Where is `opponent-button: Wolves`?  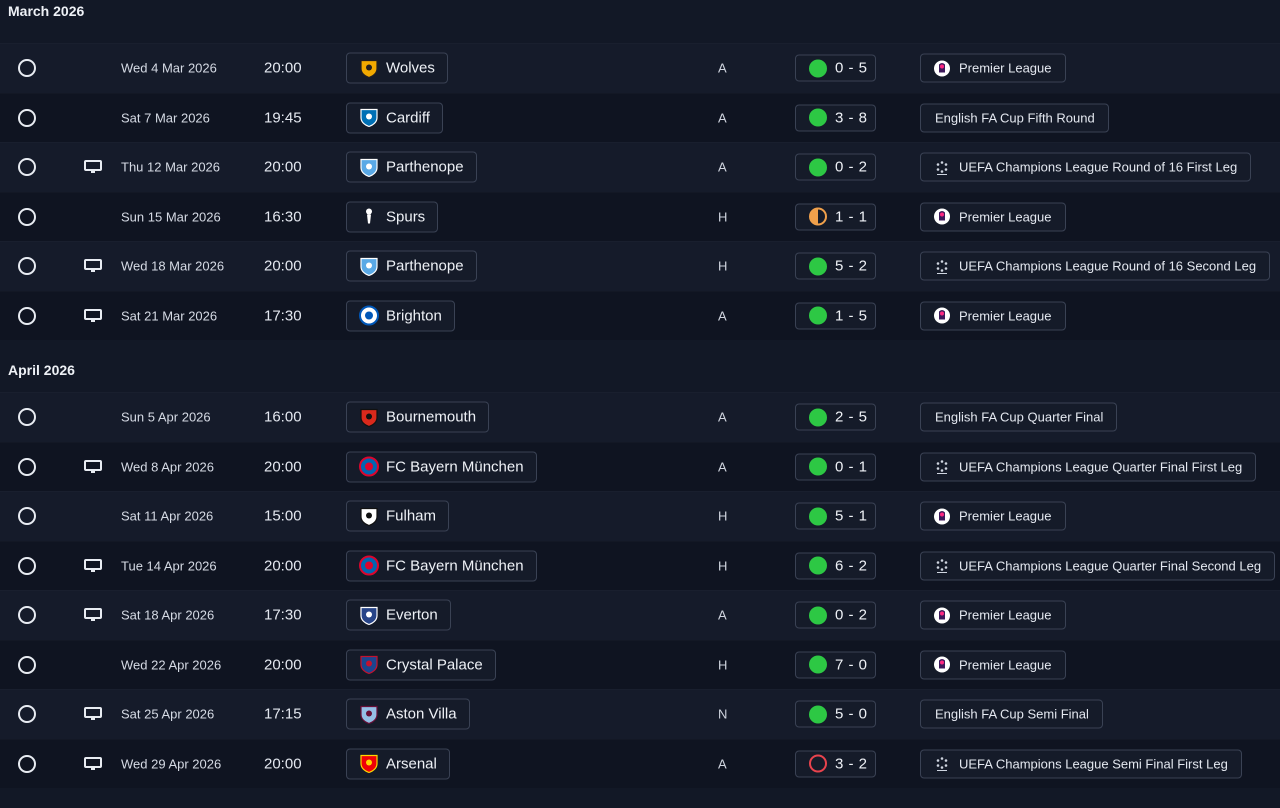 opponent-button: Wolves is located at coordinates (397, 68).